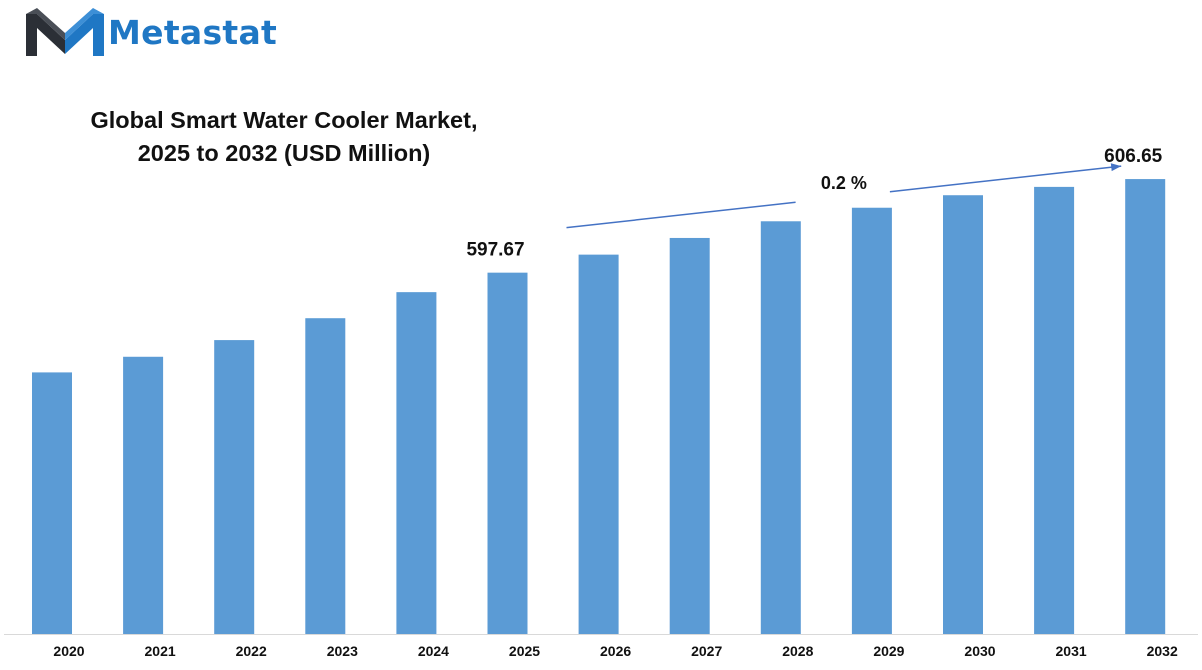  I want to click on bar-2028, so click(780, 427).